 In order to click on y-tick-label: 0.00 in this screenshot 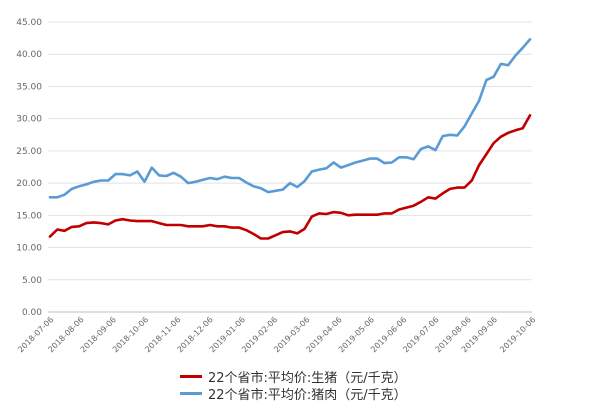, I will do `click(32, 313)`.